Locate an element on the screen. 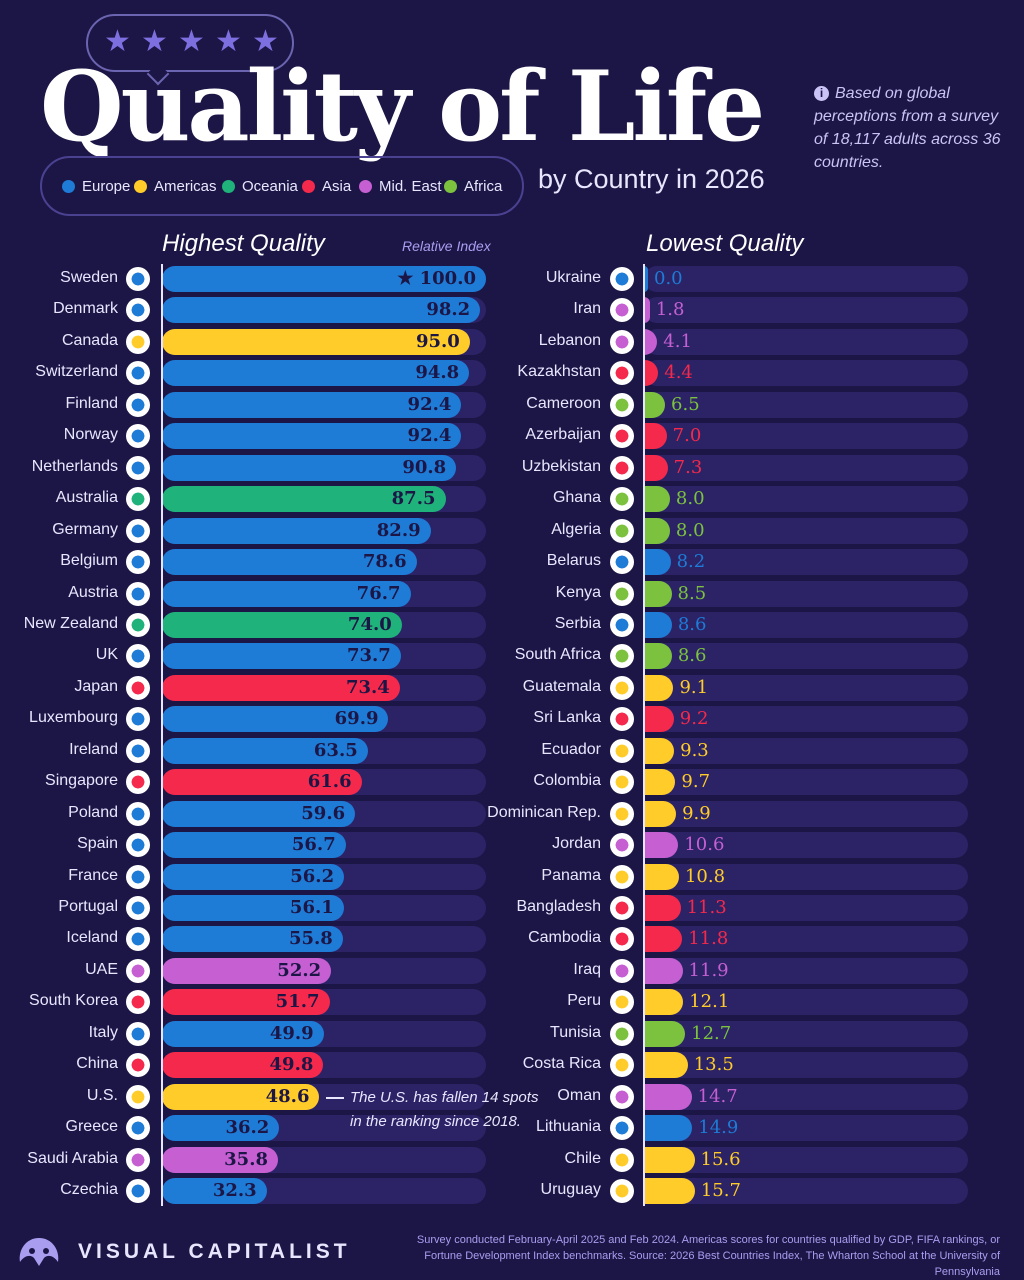 This screenshot has height=1280, width=1024. country-label-australia: Australia is located at coordinates (86, 498).